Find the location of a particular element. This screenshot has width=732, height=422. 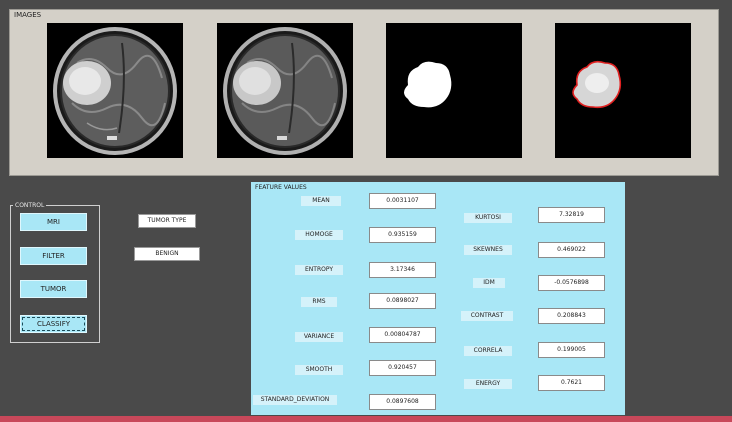

feature-value-mean: 0.0031107 is located at coordinates (402, 201).